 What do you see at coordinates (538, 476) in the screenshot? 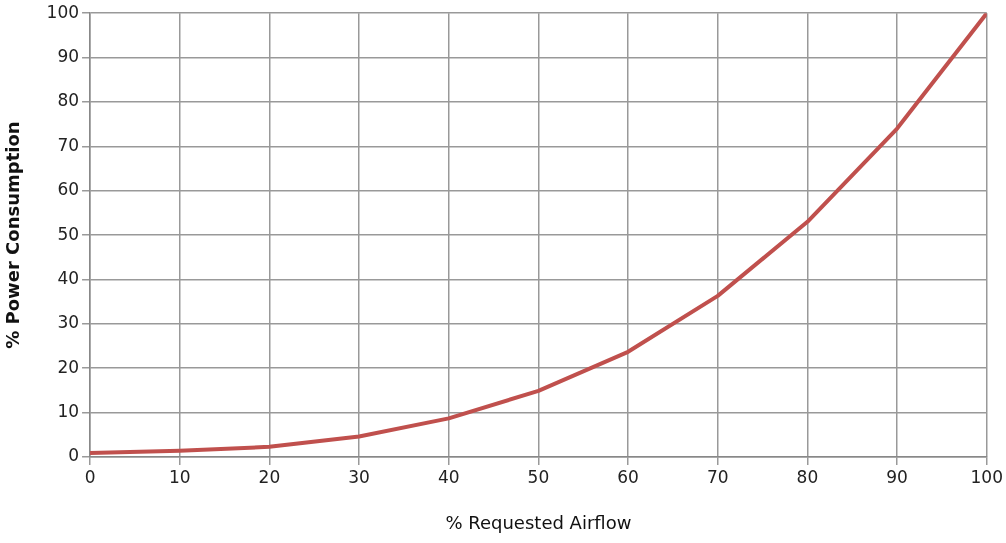
I see `x-tick-label: 50` at bounding box center [538, 476].